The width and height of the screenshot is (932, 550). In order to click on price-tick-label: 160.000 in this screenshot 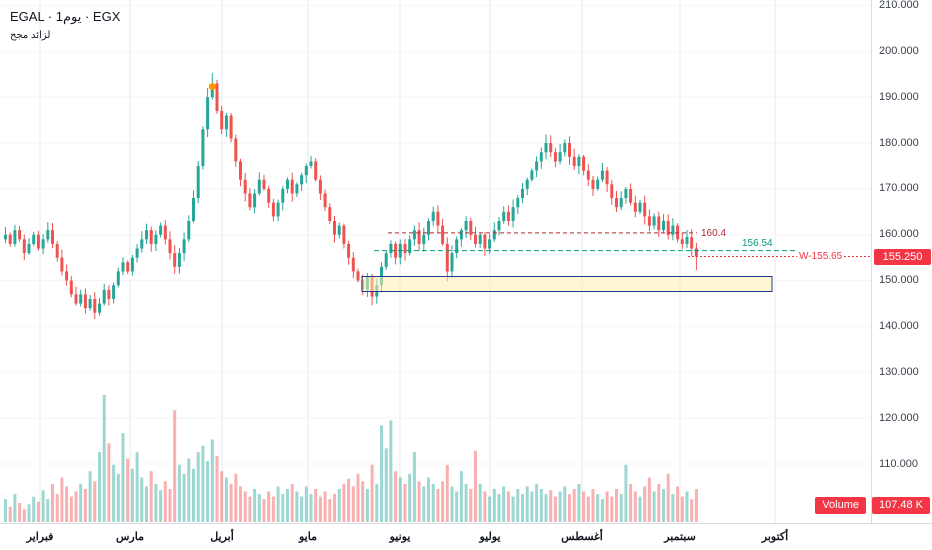, I will do `click(899, 234)`.